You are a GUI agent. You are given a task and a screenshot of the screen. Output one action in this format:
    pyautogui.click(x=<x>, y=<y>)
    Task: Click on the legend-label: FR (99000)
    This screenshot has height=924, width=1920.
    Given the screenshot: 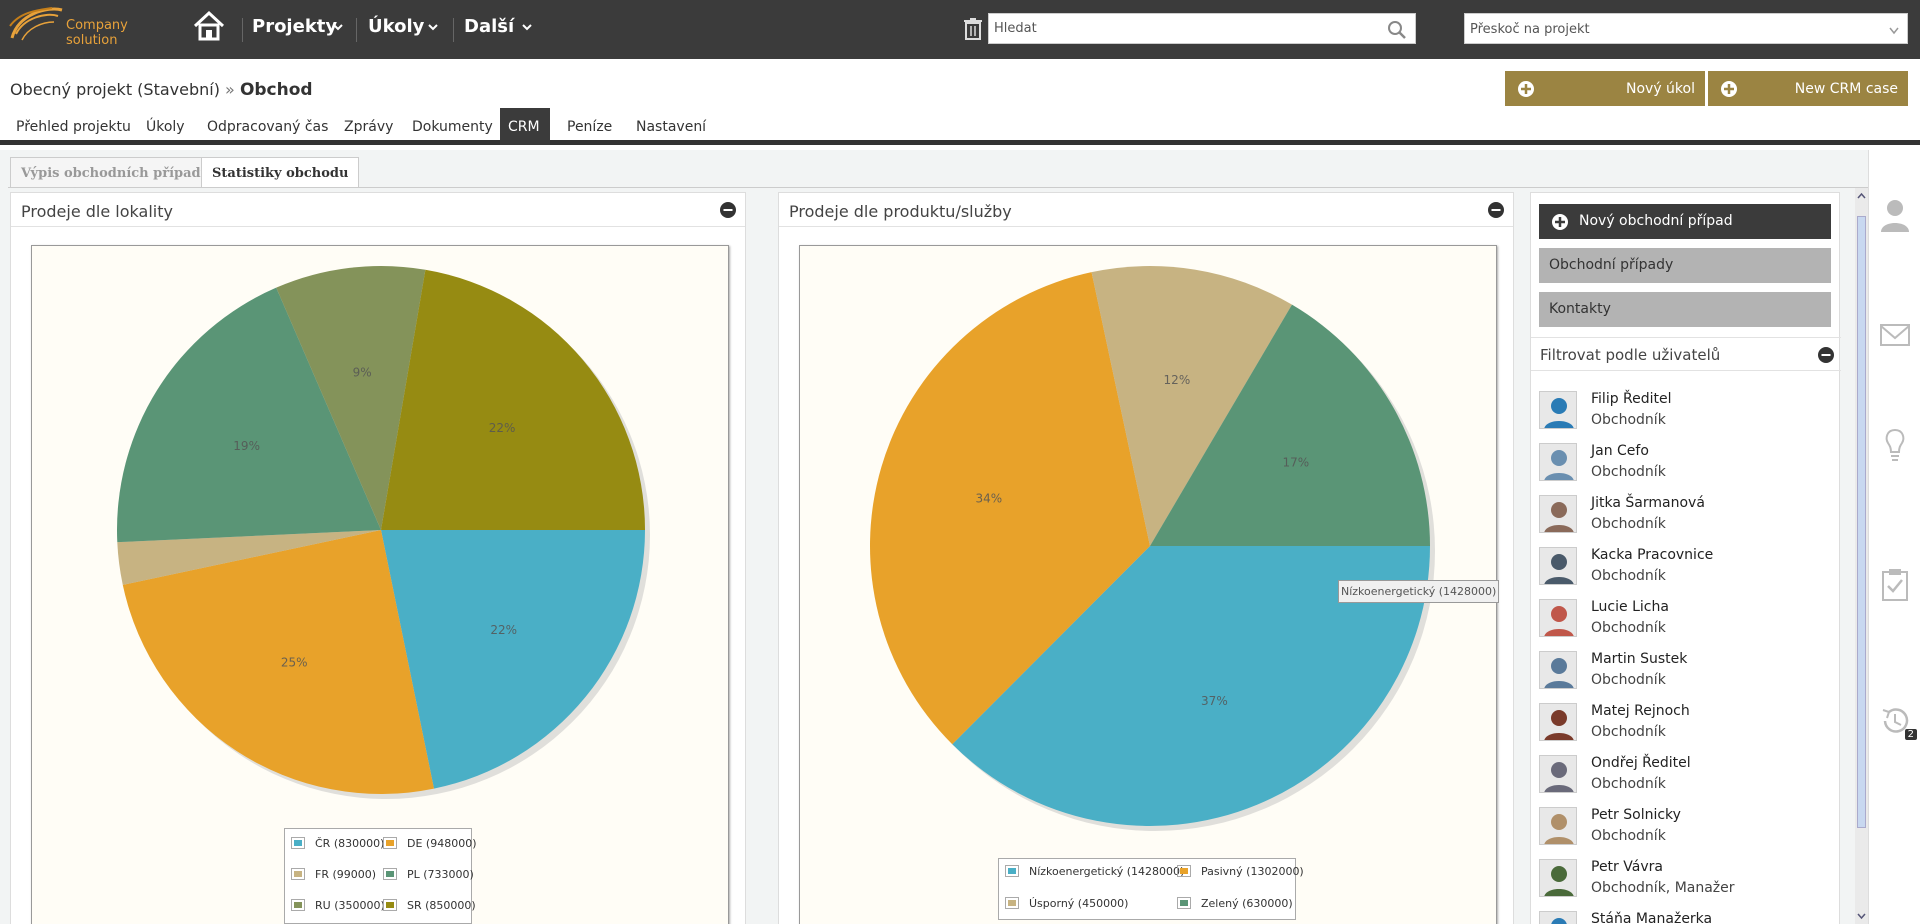 What is the action you would take?
    pyautogui.click(x=346, y=874)
    